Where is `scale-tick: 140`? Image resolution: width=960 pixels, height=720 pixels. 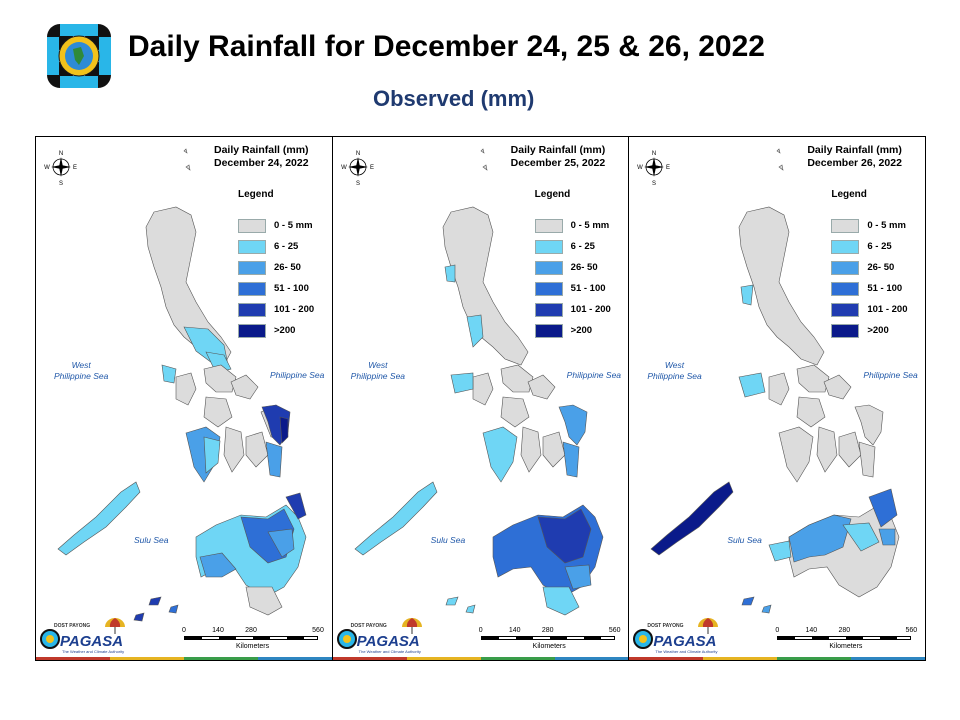 scale-tick: 140 is located at coordinates (218, 630).